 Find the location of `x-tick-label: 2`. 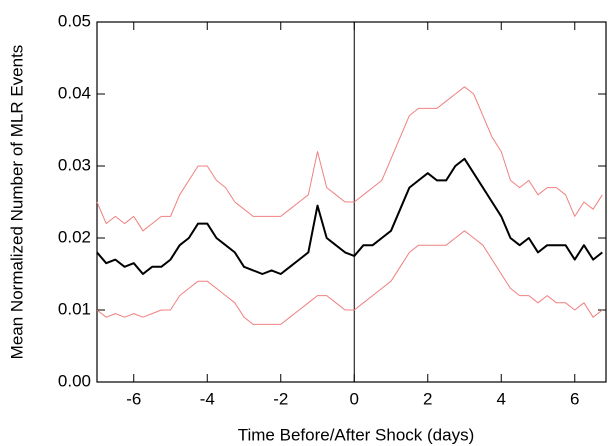

x-tick-label: 2 is located at coordinates (427, 398).